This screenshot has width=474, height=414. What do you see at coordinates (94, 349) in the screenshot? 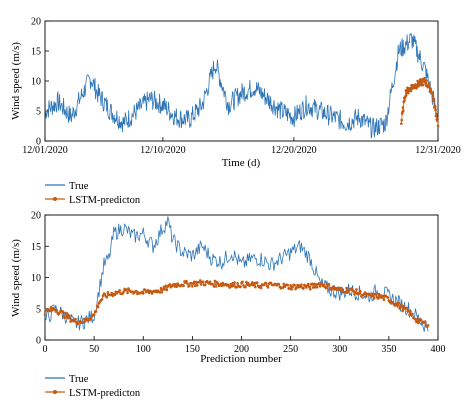
I see `x-tick-label: 50` at bounding box center [94, 349].